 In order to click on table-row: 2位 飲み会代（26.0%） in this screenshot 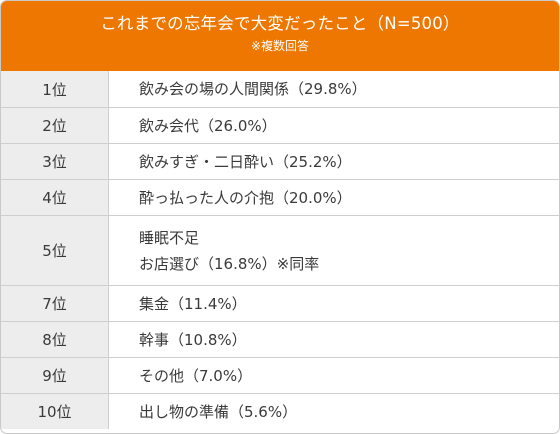, I will do `click(280, 125)`.